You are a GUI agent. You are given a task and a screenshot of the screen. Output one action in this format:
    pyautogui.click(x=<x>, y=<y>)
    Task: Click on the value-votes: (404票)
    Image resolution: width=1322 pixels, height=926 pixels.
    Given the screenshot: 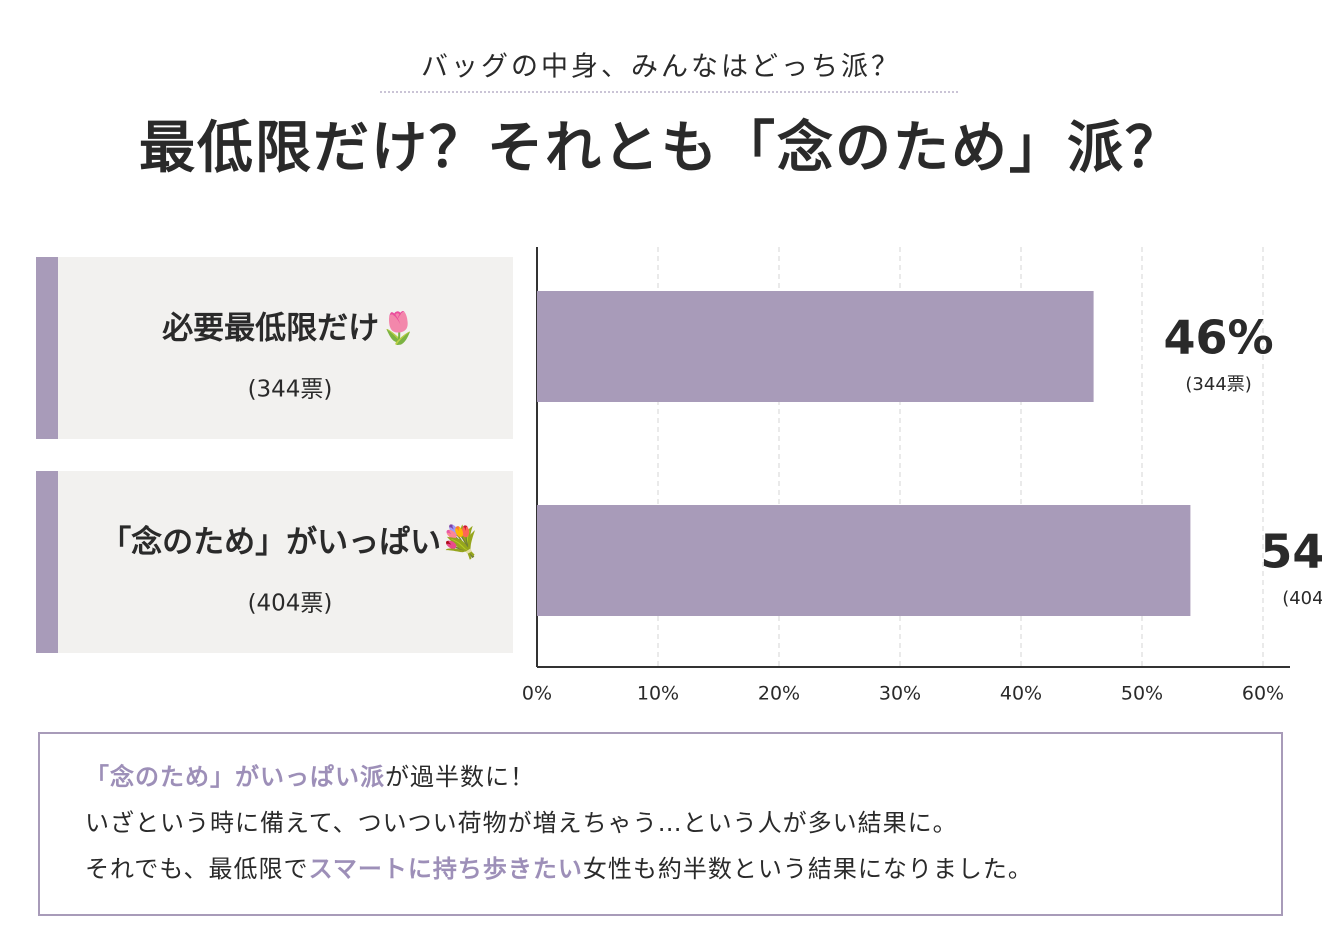 What is the action you would take?
    pyautogui.click(x=1302, y=598)
    